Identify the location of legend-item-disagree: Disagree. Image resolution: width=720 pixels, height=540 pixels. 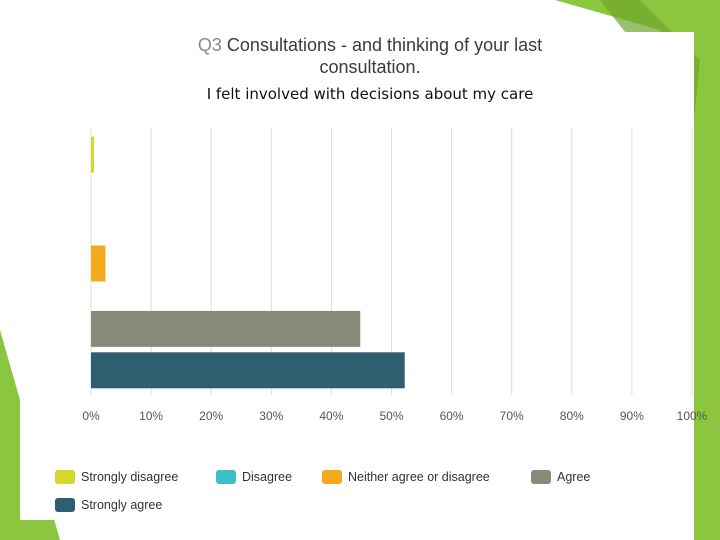
(254, 477).